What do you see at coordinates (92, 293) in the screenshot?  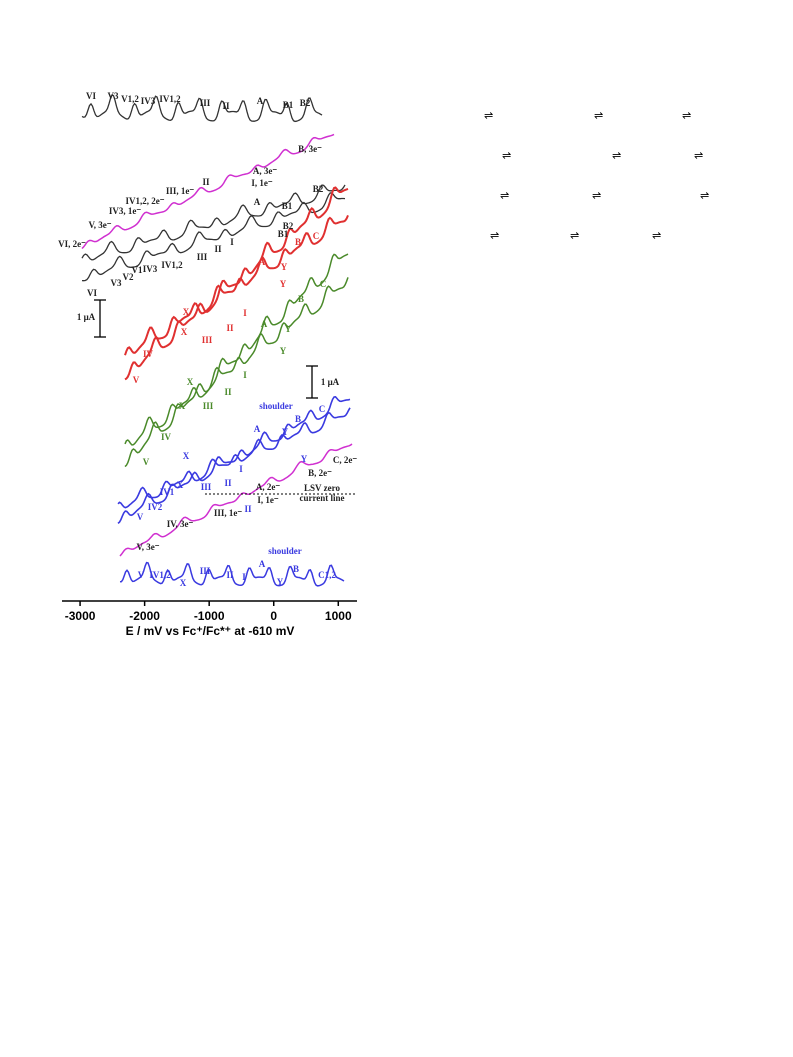 I see `peak-label: VI` at bounding box center [92, 293].